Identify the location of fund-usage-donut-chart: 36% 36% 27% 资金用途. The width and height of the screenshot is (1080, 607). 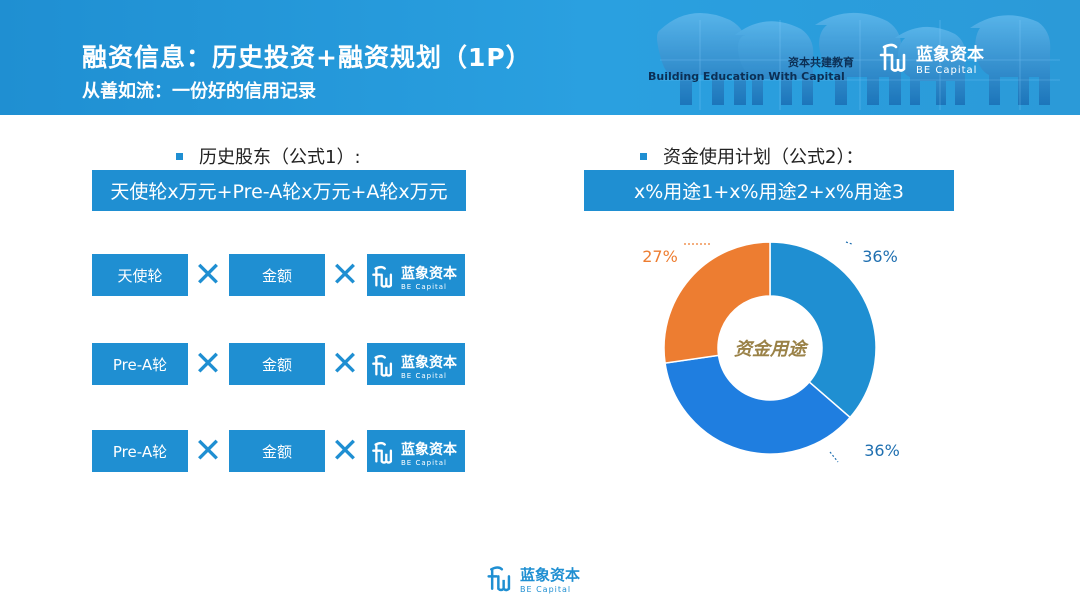
(771, 352).